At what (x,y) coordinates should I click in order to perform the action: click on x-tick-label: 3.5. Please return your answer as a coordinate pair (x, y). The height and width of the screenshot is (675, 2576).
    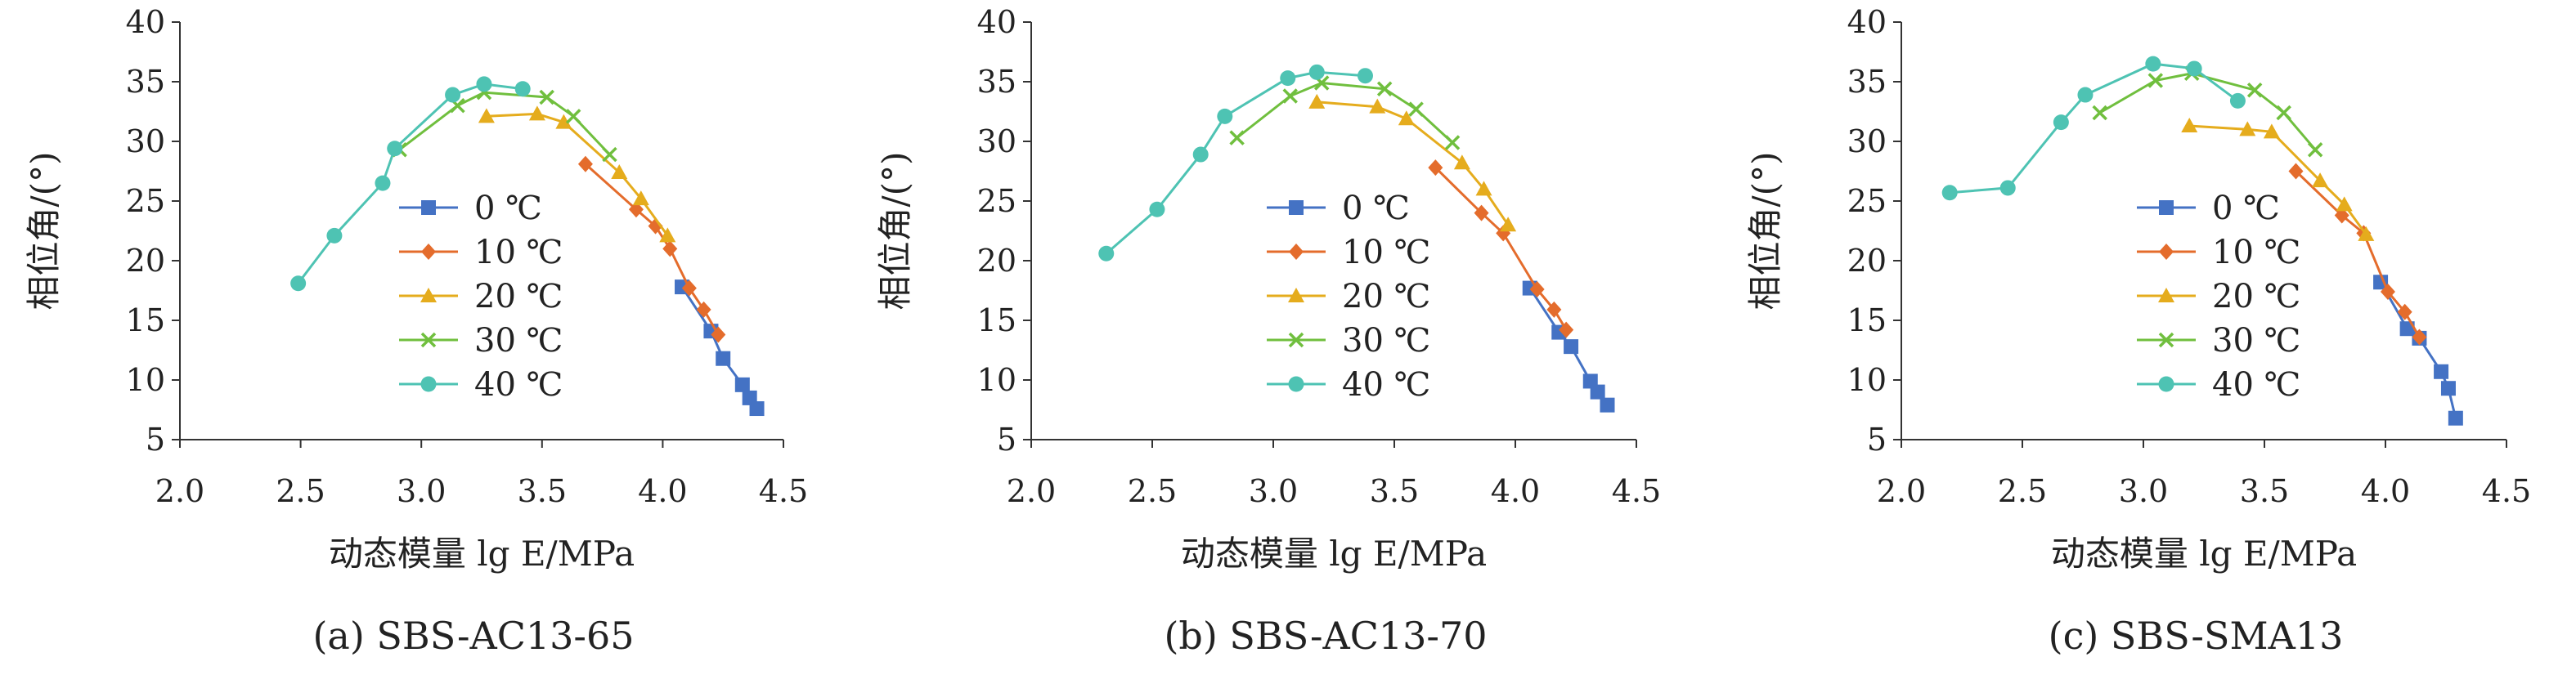
    Looking at the image, I should click on (1394, 491).